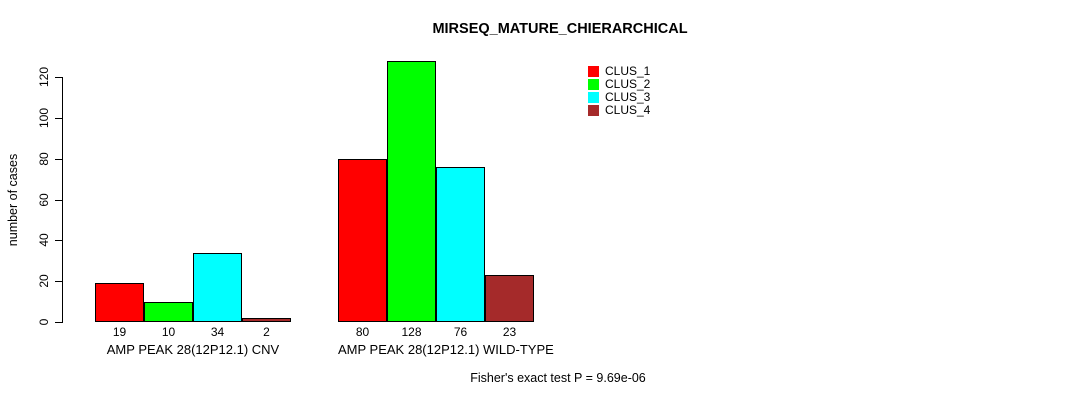 This screenshot has width=1090, height=400. Describe the element at coordinates (44, 77) in the screenshot. I see `y-axis-tick-label: 120` at that location.